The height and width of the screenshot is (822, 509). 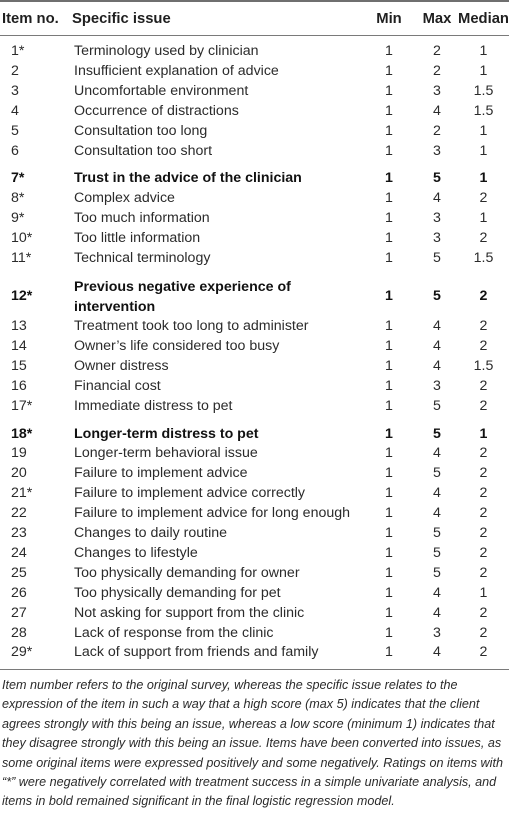 What do you see at coordinates (177, 345) in the screenshot?
I see `cell-specific-issue: Owner’s life considered too busy` at bounding box center [177, 345].